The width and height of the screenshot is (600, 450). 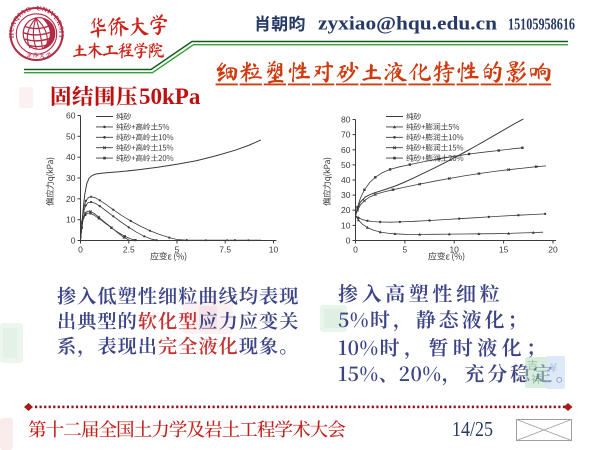 I want to click on svg-text: 7.5, so click(x=225, y=250).